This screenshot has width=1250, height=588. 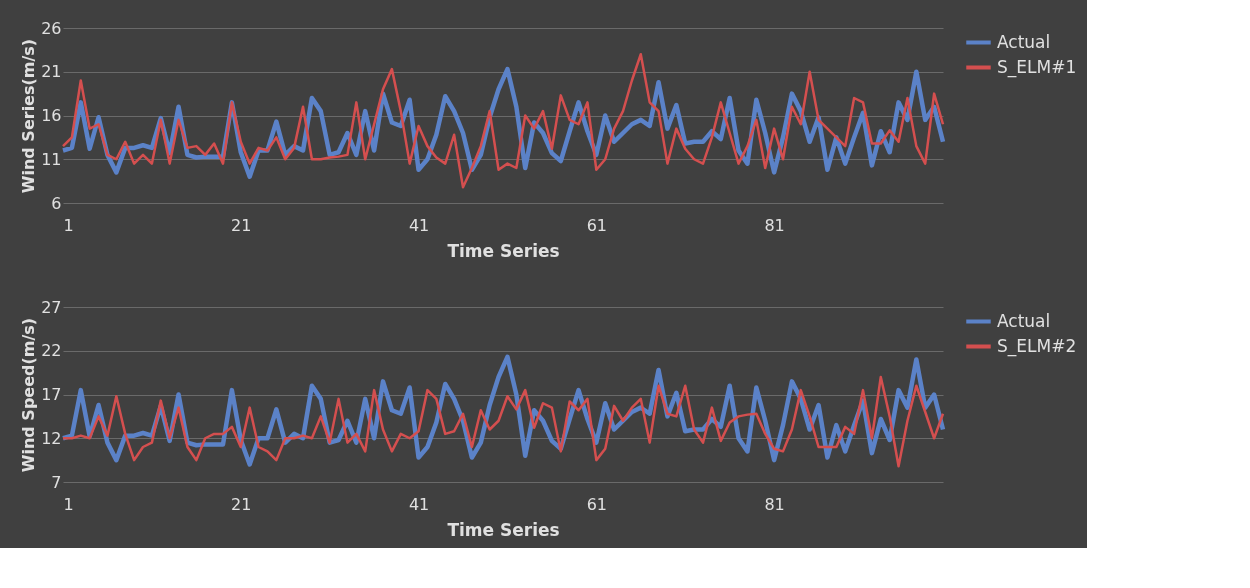 What do you see at coordinates (56, 203) in the screenshot?
I see `y-tick-label: 6` at bounding box center [56, 203].